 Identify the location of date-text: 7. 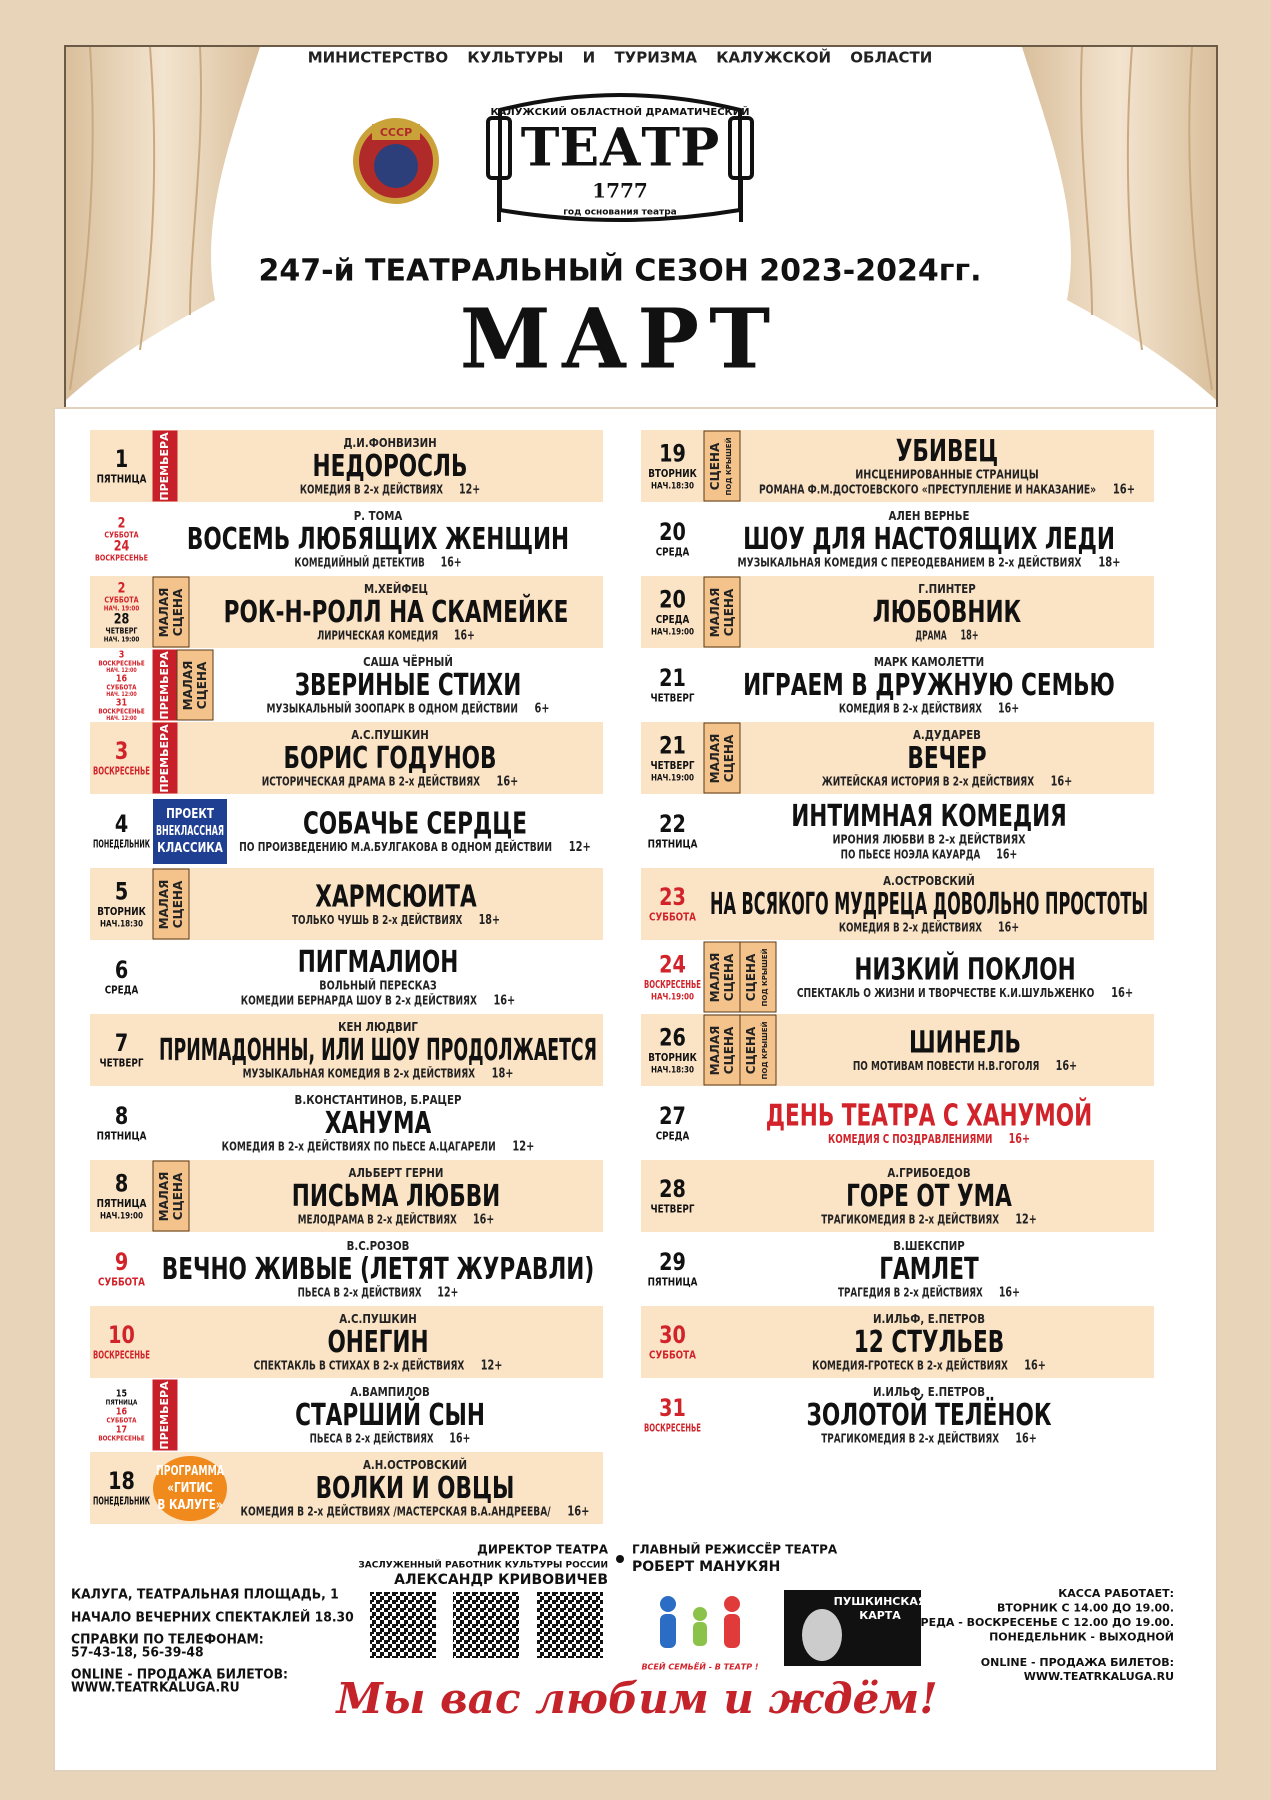
(121, 1043).